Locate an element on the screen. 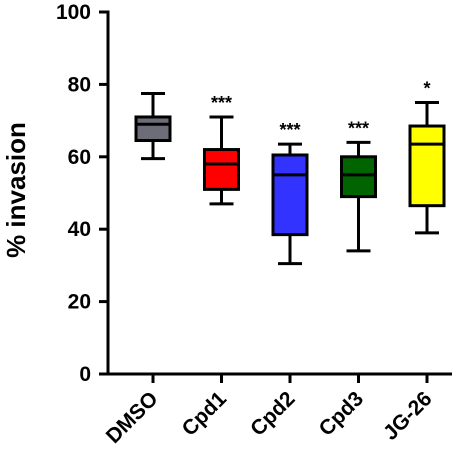 The width and height of the screenshot is (474, 474). x-tick-label: Cpd2 is located at coordinates (272, 413).